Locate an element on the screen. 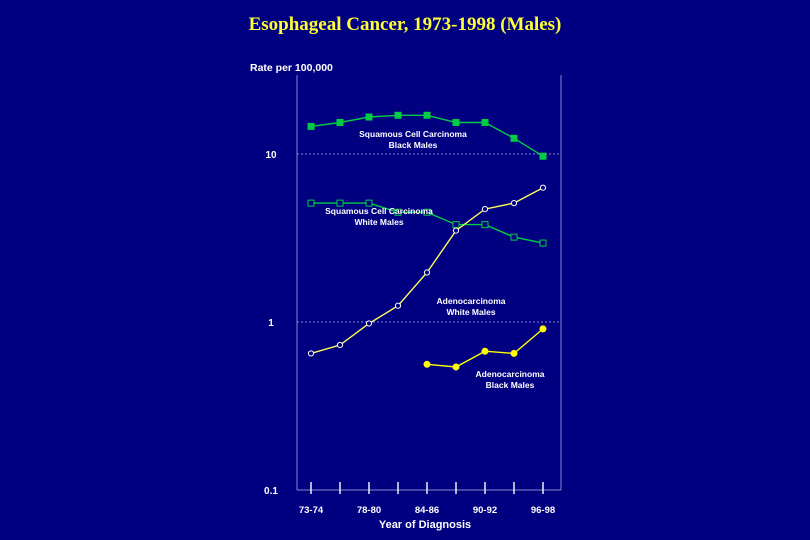  x-tick-label: 73-74 is located at coordinates (311, 510).